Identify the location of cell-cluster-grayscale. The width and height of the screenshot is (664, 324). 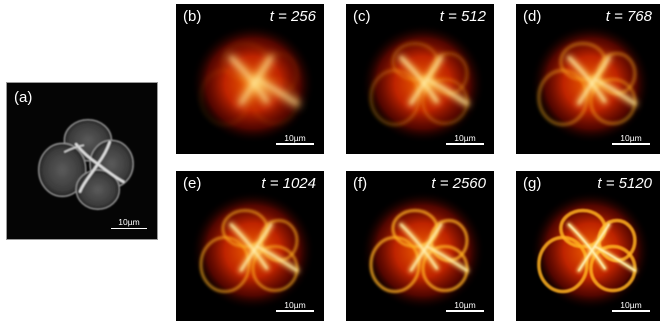
(85, 164).